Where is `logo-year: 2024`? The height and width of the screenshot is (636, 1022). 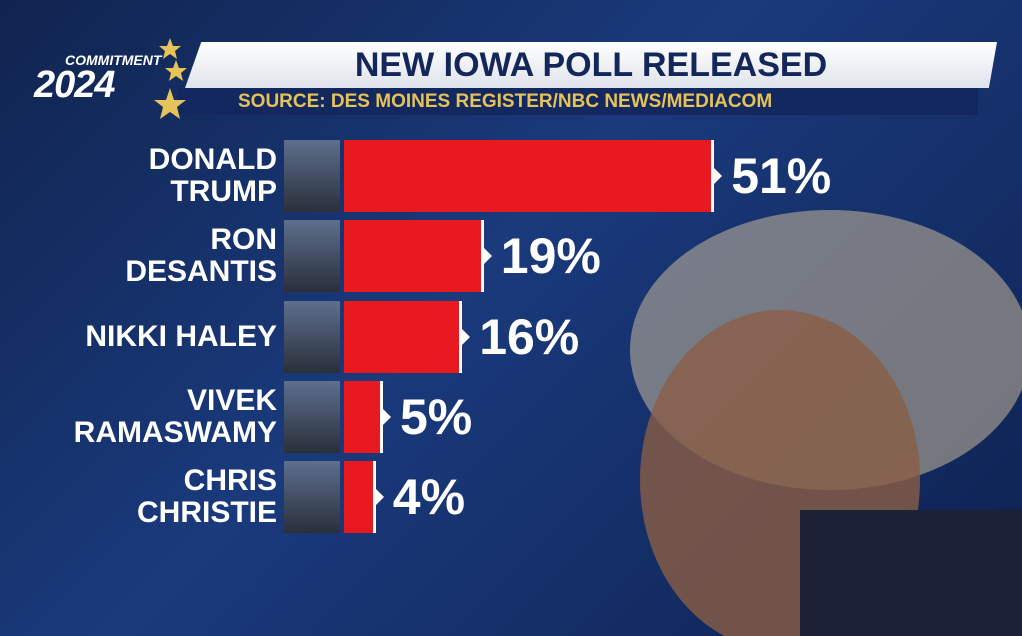
logo-year: 2024 is located at coordinates (75, 85).